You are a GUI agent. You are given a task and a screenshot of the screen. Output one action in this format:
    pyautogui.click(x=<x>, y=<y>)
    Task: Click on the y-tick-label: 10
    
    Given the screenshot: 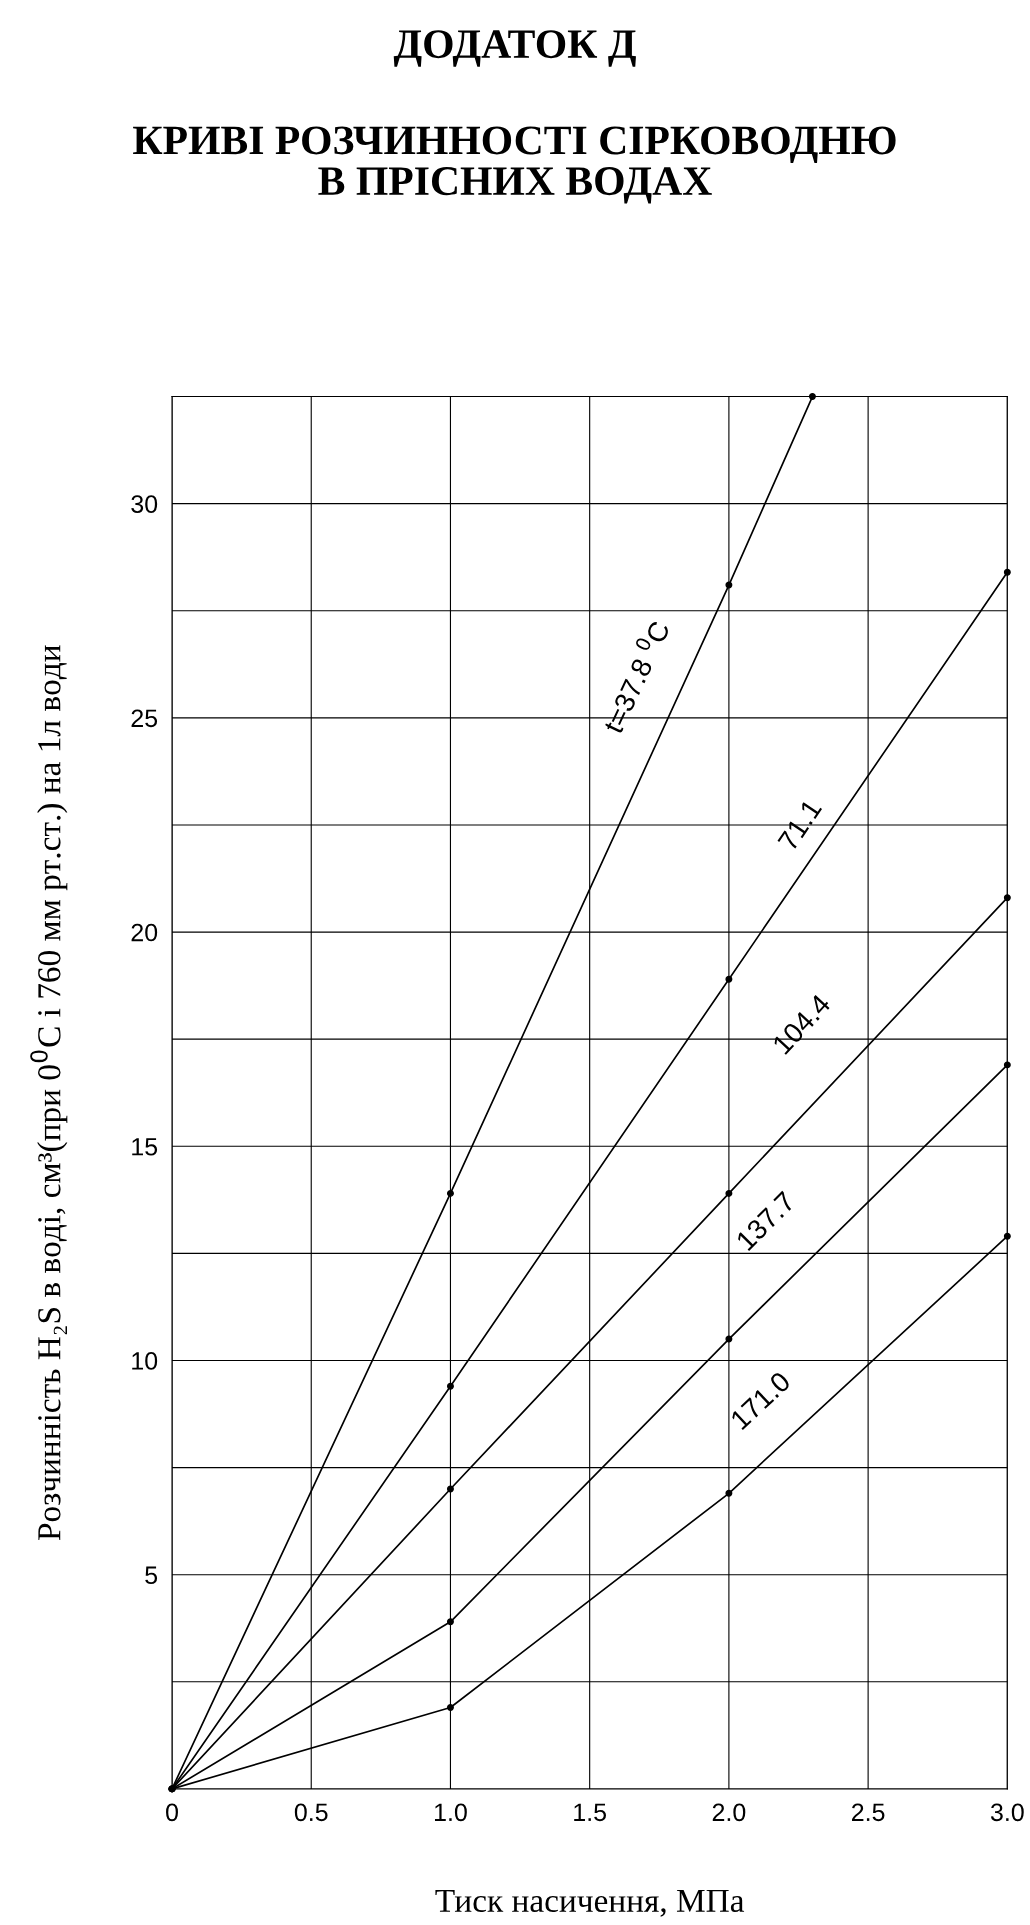 What is the action you would take?
    pyautogui.click(x=145, y=1361)
    